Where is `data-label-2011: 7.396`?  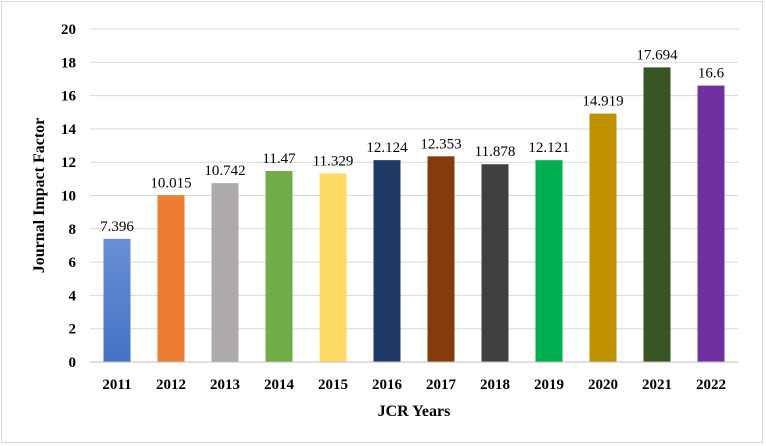
data-label-2011: 7.396 is located at coordinates (117, 227).